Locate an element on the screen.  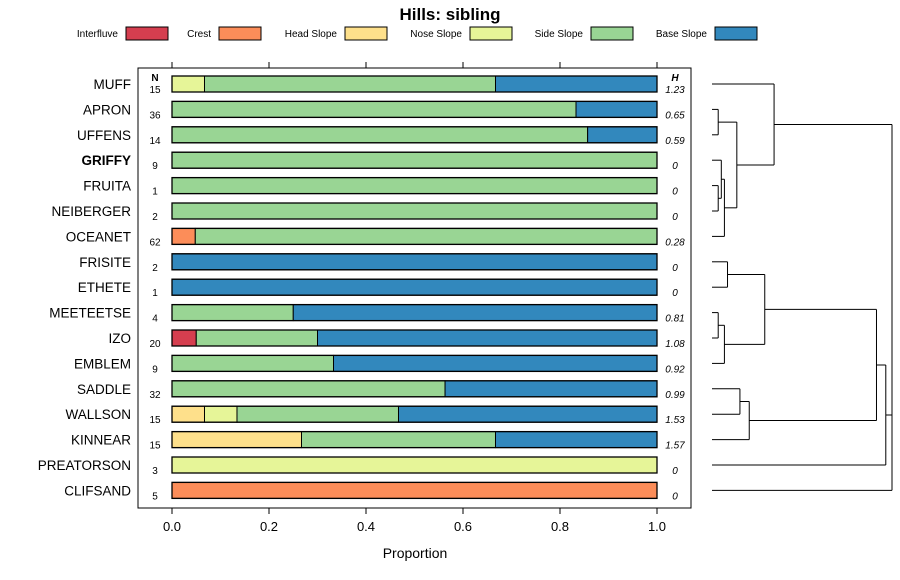
legend-label-side-slope: Side Slope is located at coordinates (559, 34).